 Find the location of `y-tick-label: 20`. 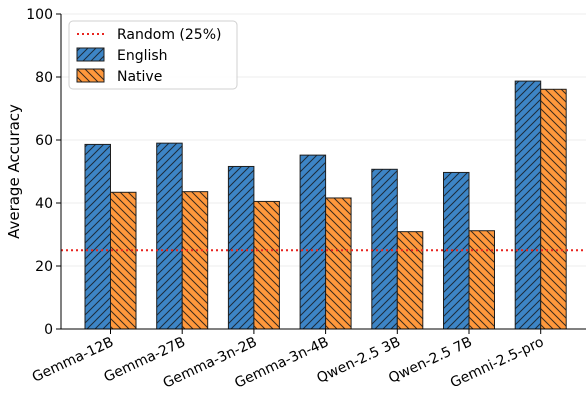

y-tick-label: 20 is located at coordinates (44, 267).